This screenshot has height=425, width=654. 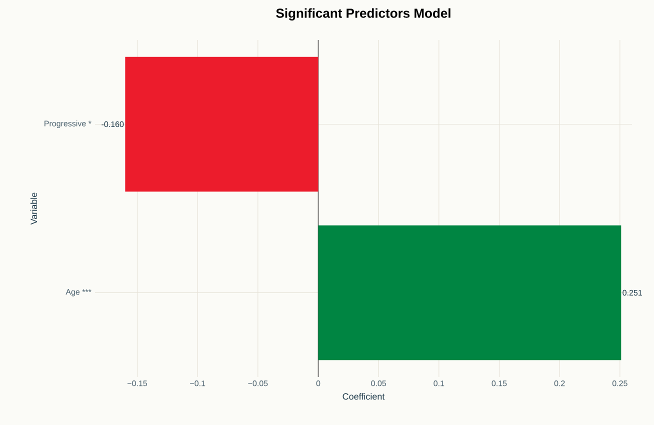 I want to click on x-tick-label: 0.05, so click(x=378, y=383).